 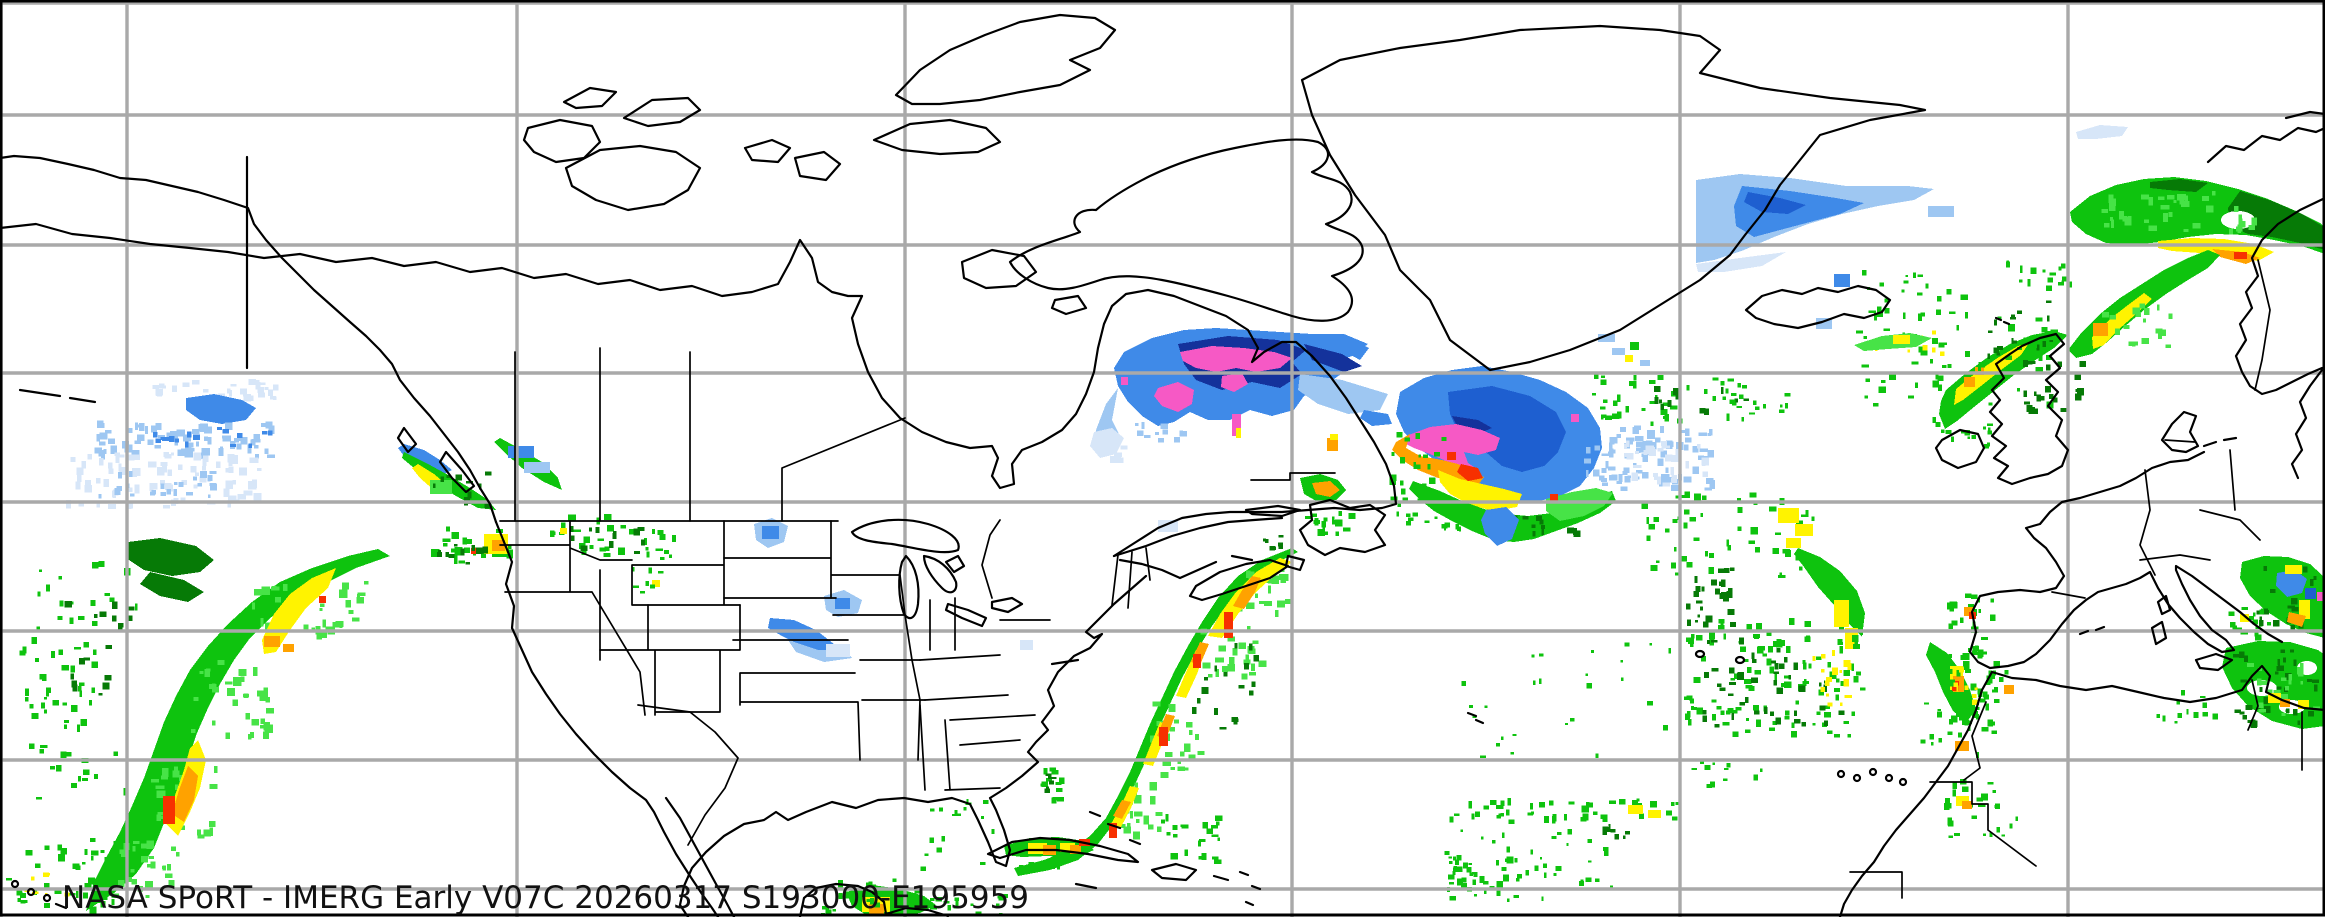 I want to click on plains-snow-patches, so click(x=893, y=590).